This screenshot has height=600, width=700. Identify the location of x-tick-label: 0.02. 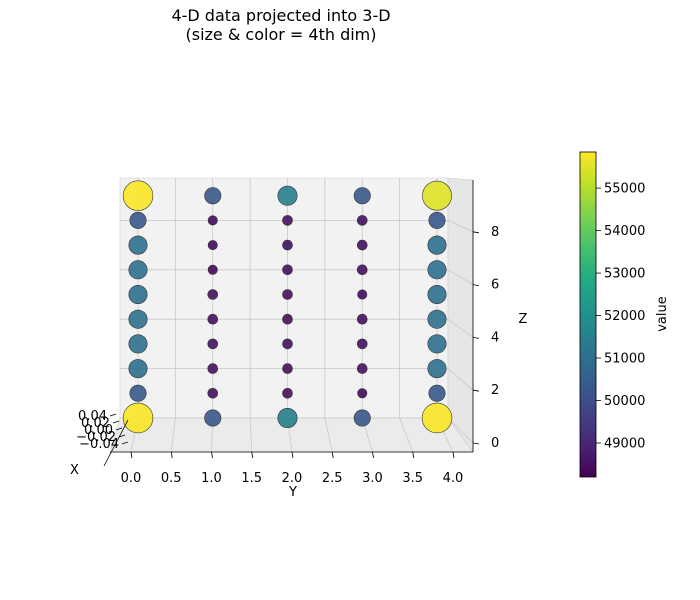
(95, 423).